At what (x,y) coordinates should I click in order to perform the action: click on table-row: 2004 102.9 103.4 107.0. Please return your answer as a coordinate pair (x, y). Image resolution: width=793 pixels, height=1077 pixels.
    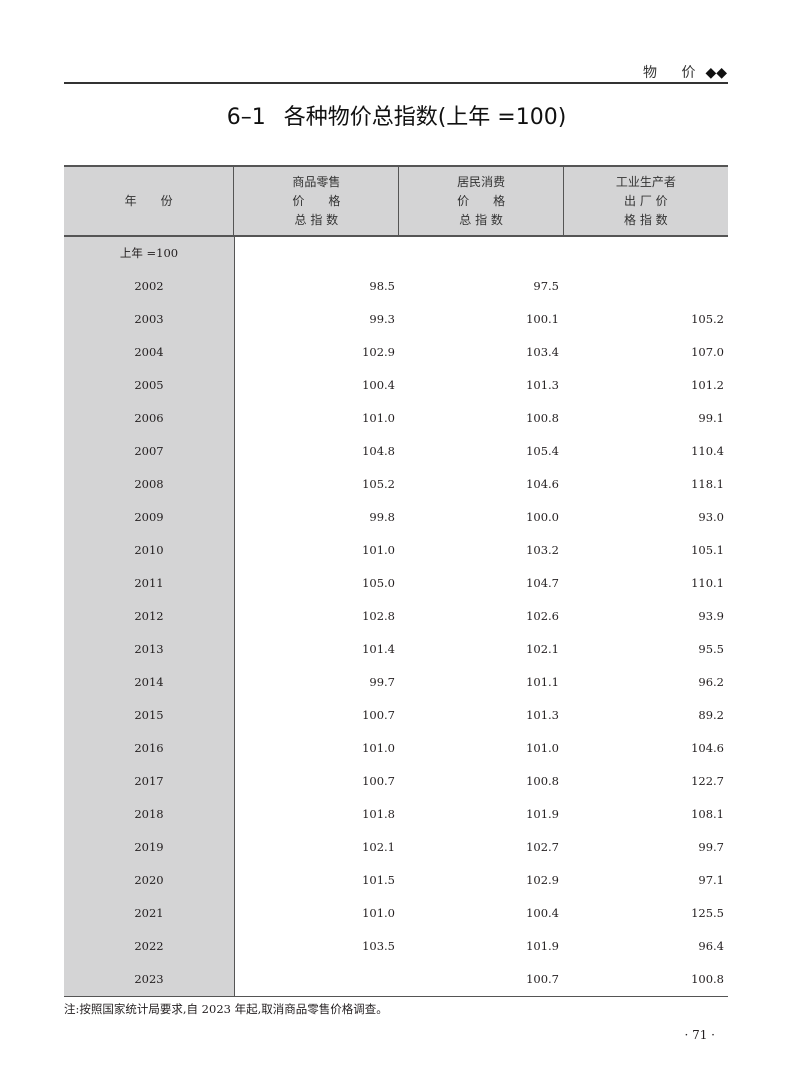
    Looking at the image, I should click on (396, 352).